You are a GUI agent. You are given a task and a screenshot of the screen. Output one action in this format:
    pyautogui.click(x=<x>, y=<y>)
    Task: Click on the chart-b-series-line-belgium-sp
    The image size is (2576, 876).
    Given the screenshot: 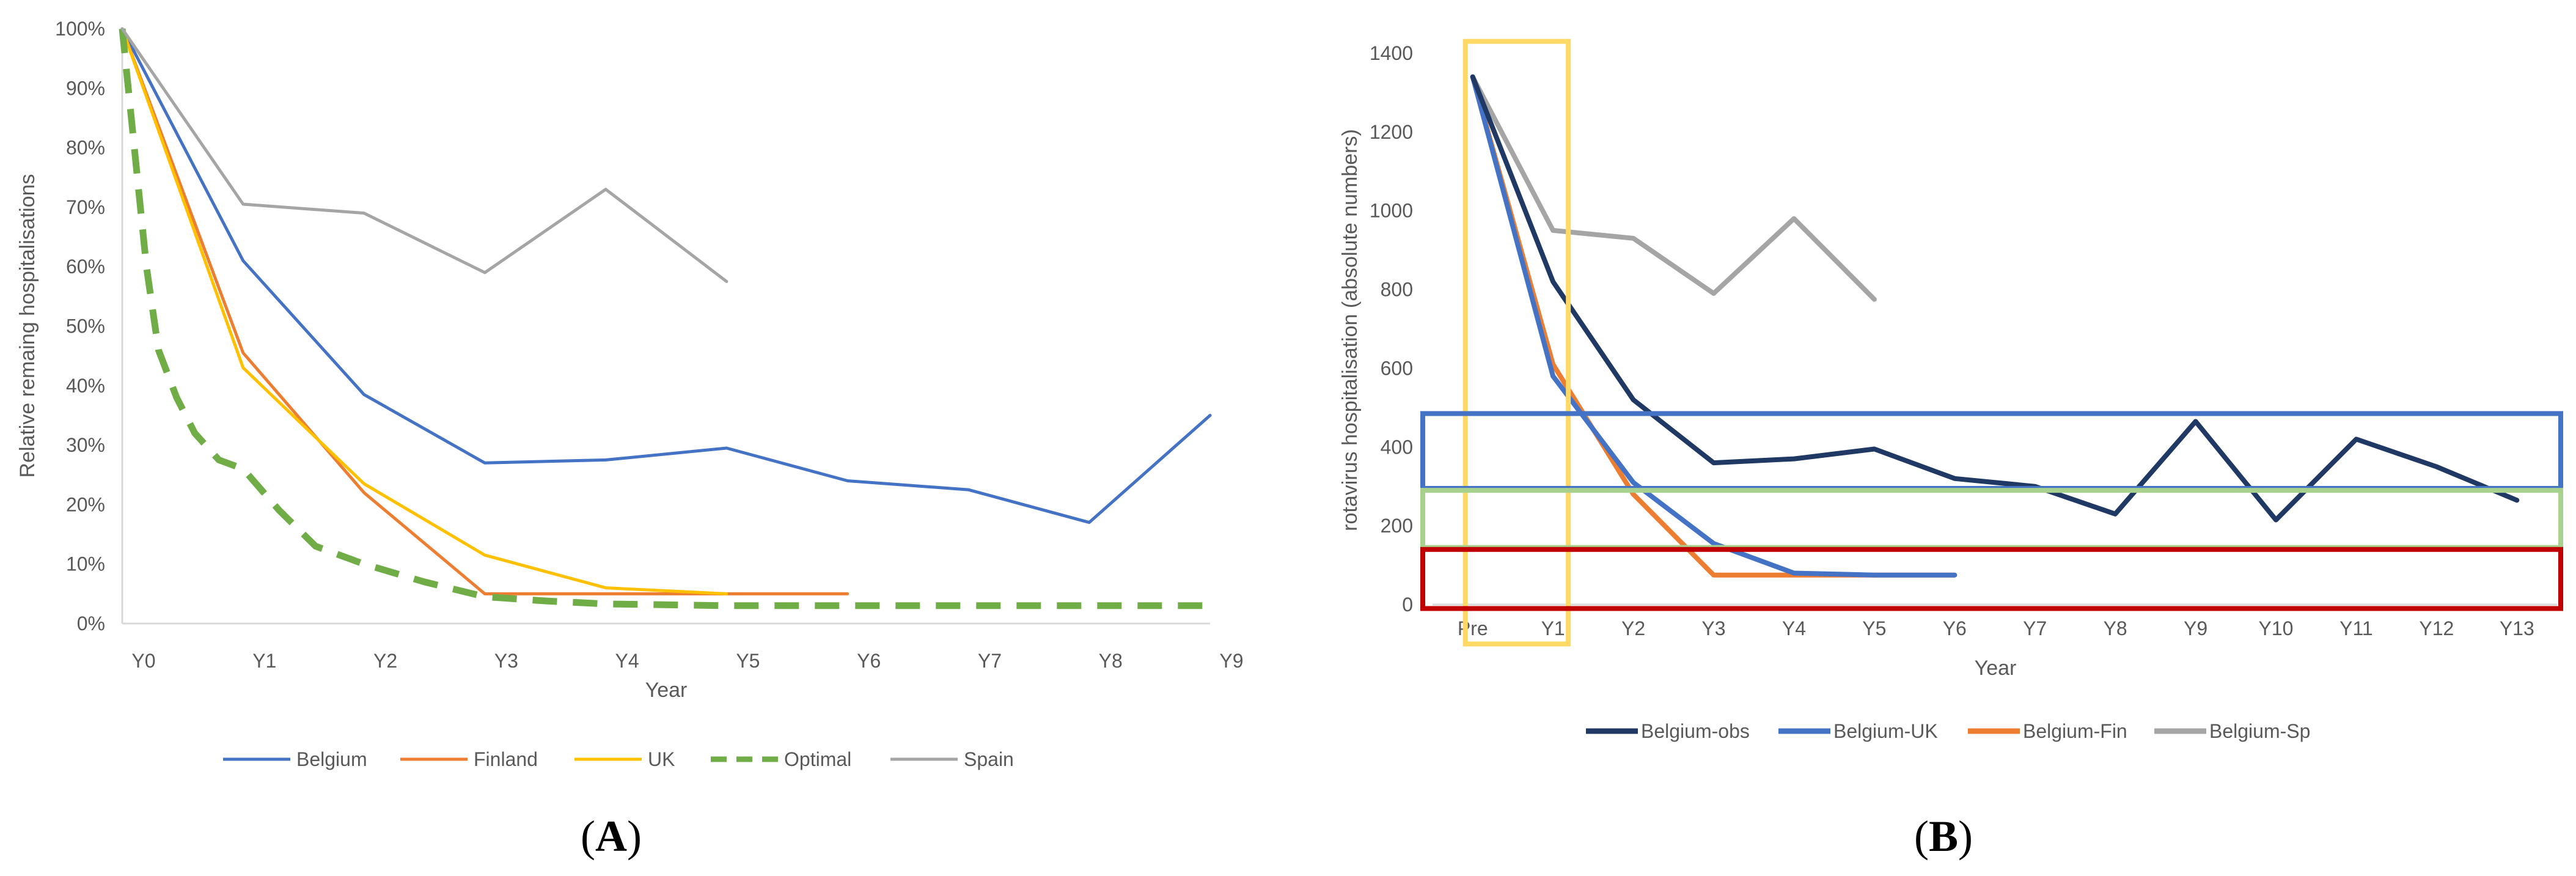 What is the action you would take?
    pyautogui.click(x=1673, y=188)
    